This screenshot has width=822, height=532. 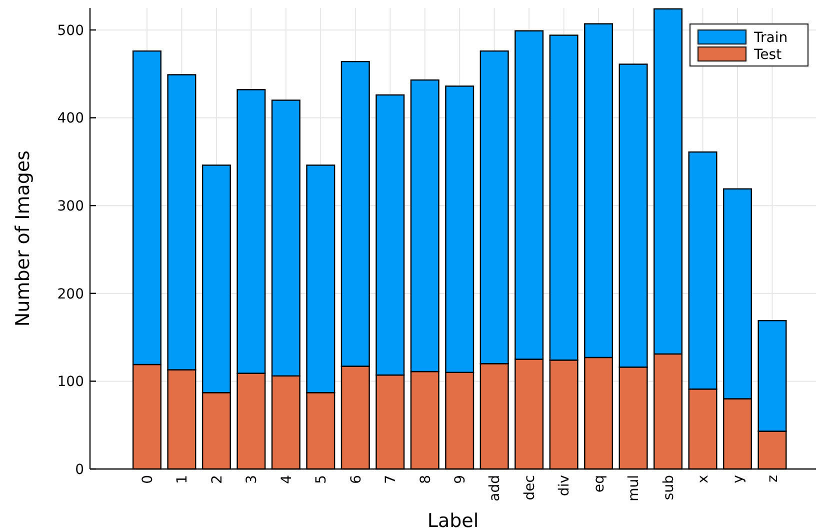 I want to click on x-tick-label: sub, so click(x=668, y=487).